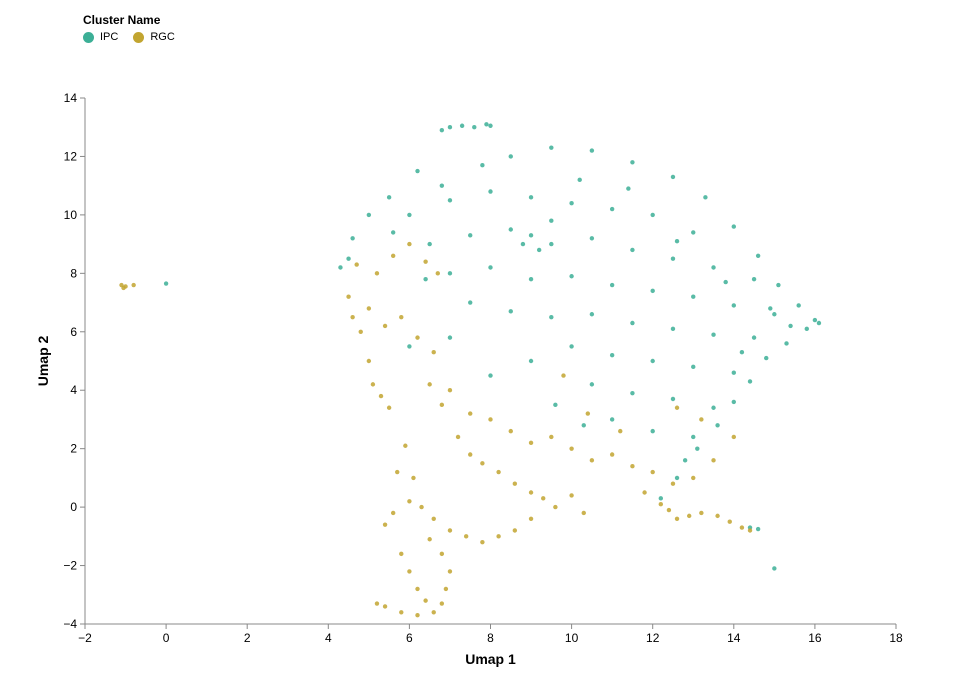 This screenshot has width=956, height=693. What do you see at coordinates (71, 156) in the screenshot?
I see `y-tick-label: 12` at bounding box center [71, 156].